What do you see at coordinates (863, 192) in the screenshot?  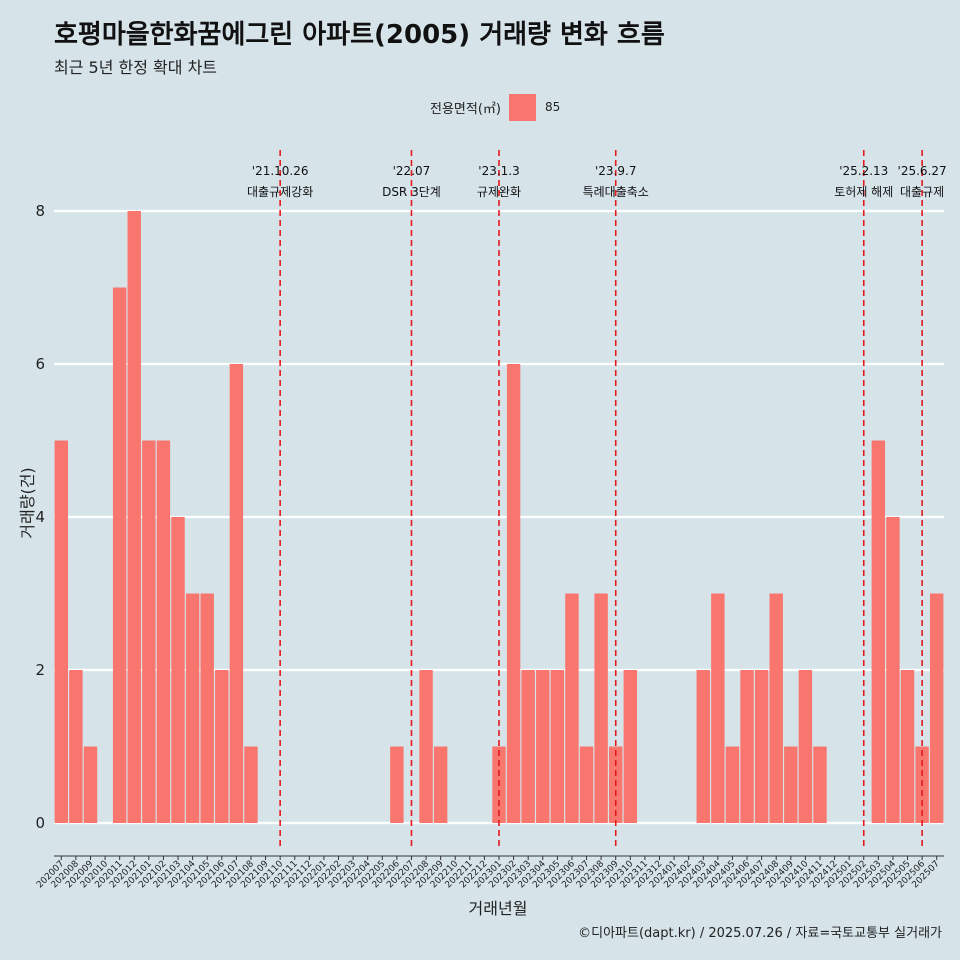 I see `event-label-4: 토허제 해제` at bounding box center [863, 192].